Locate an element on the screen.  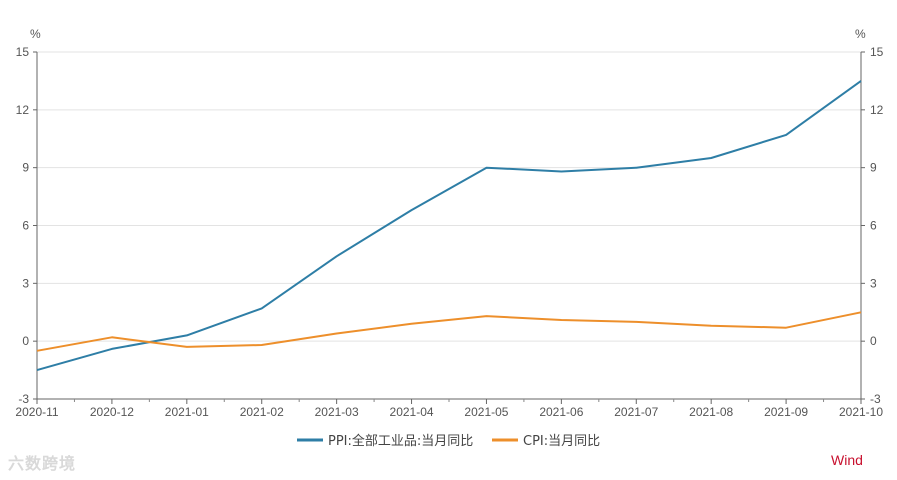
legend-label-2: CPI:当月同比 is located at coordinates (561, 441).